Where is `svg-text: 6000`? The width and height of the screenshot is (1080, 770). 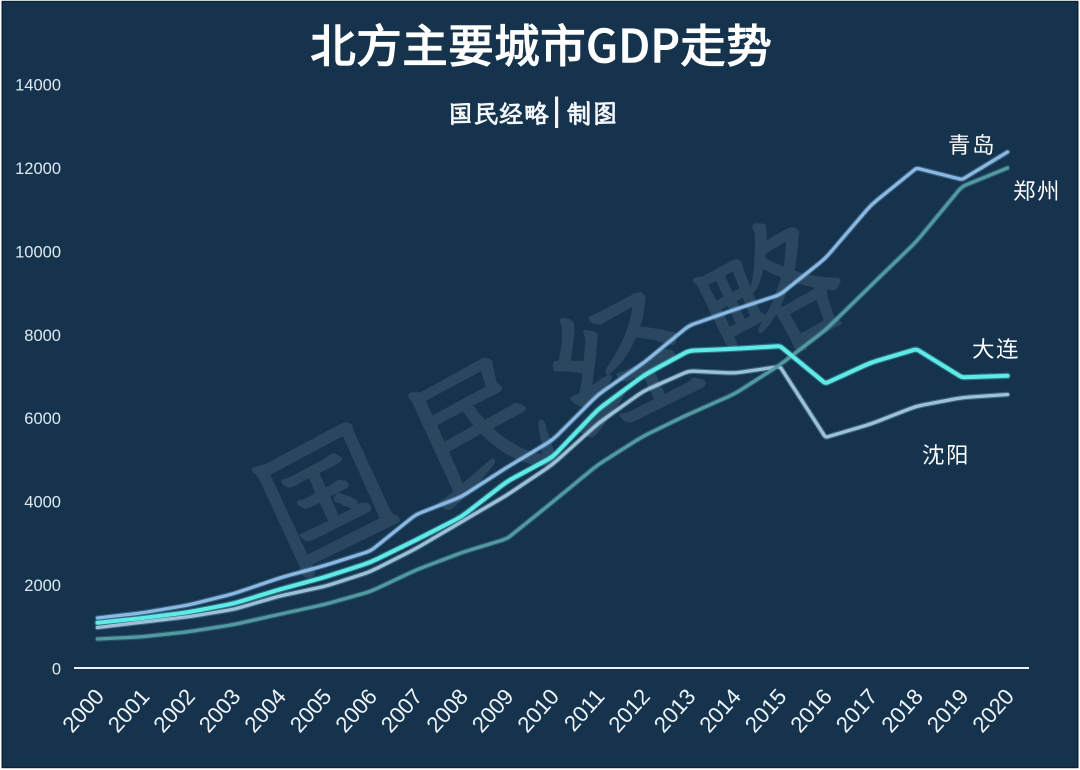
svg-text: 6000 is located at coordinates (42, 419).